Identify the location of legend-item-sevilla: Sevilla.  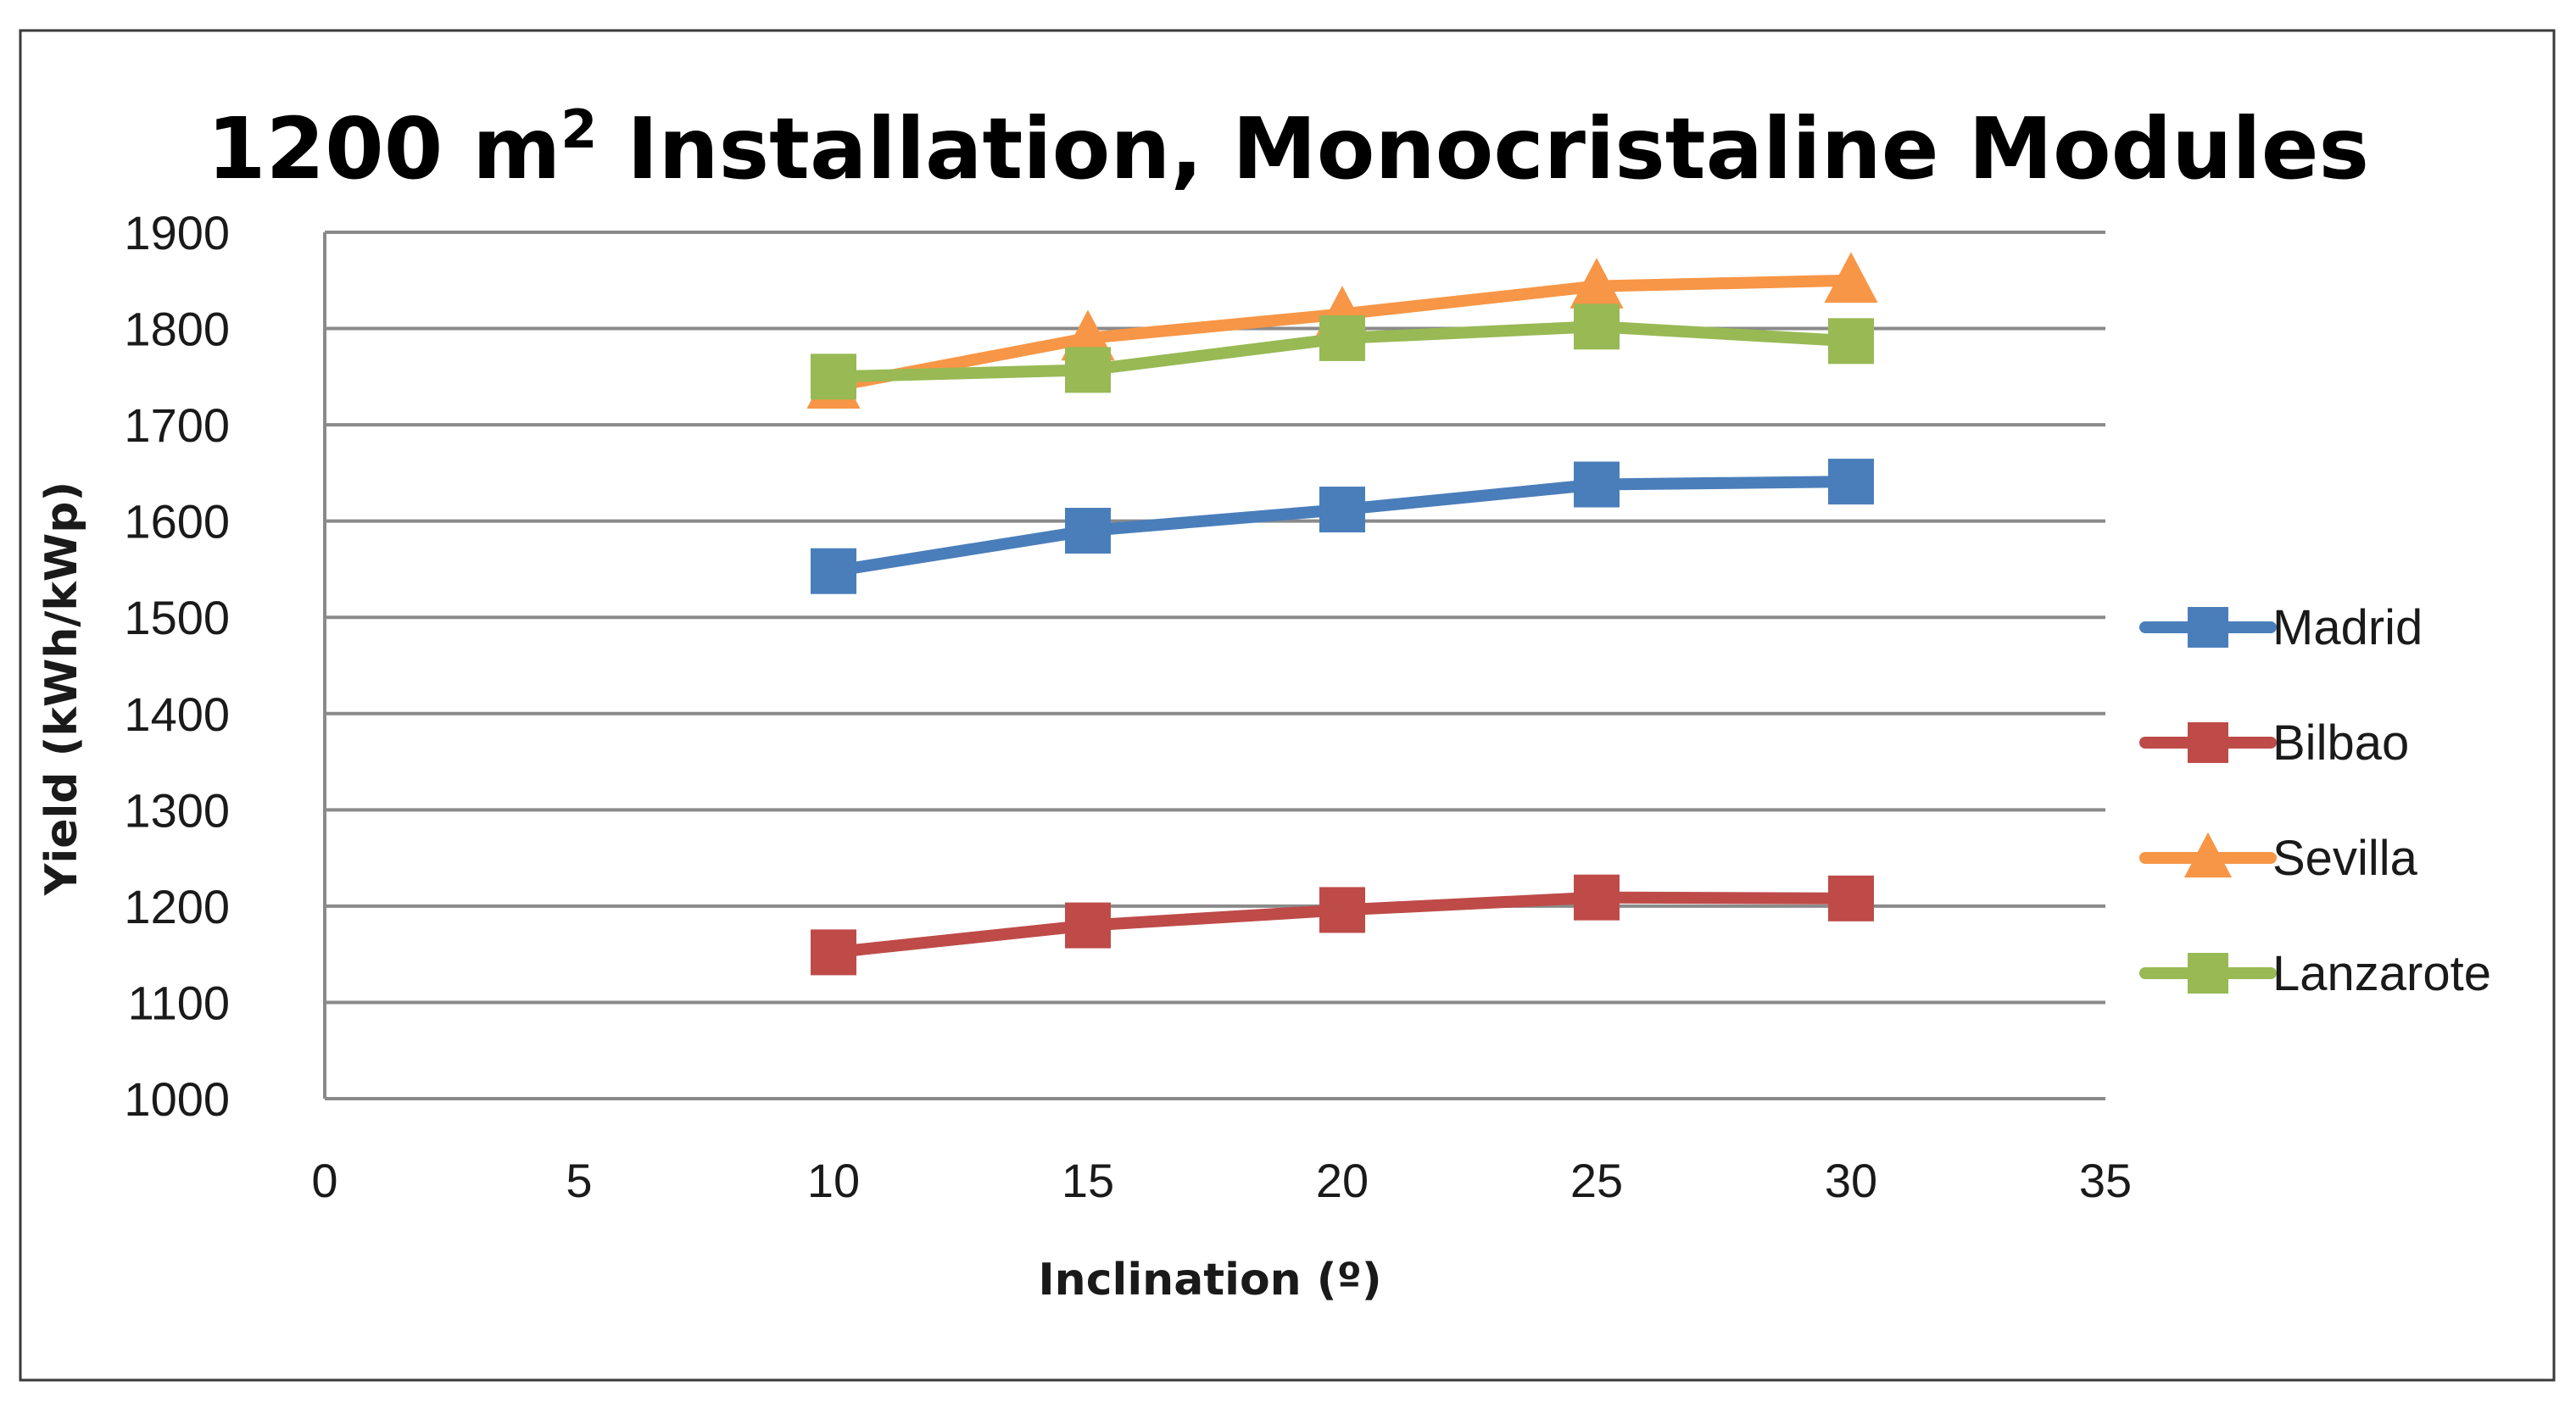
(2278, 858).